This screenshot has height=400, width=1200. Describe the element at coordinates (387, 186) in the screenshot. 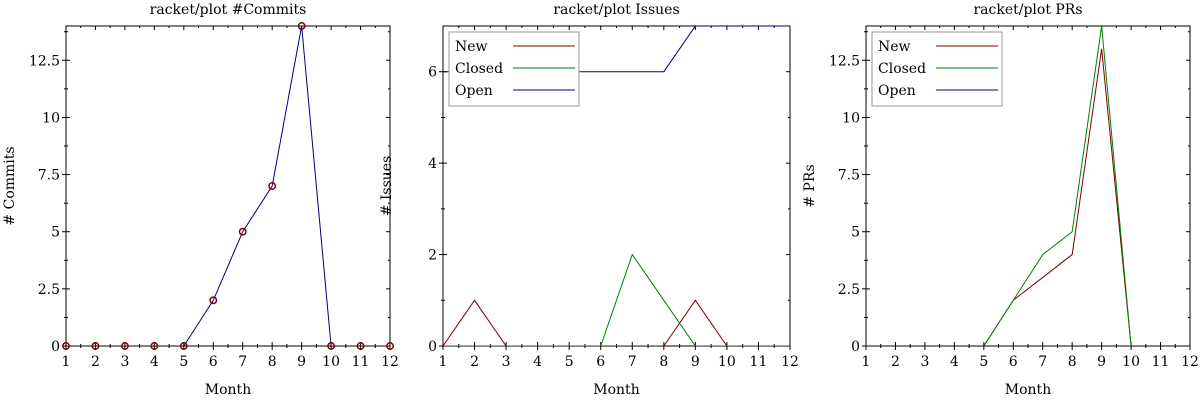

I see `y-axis-label: # Issues` at that location.